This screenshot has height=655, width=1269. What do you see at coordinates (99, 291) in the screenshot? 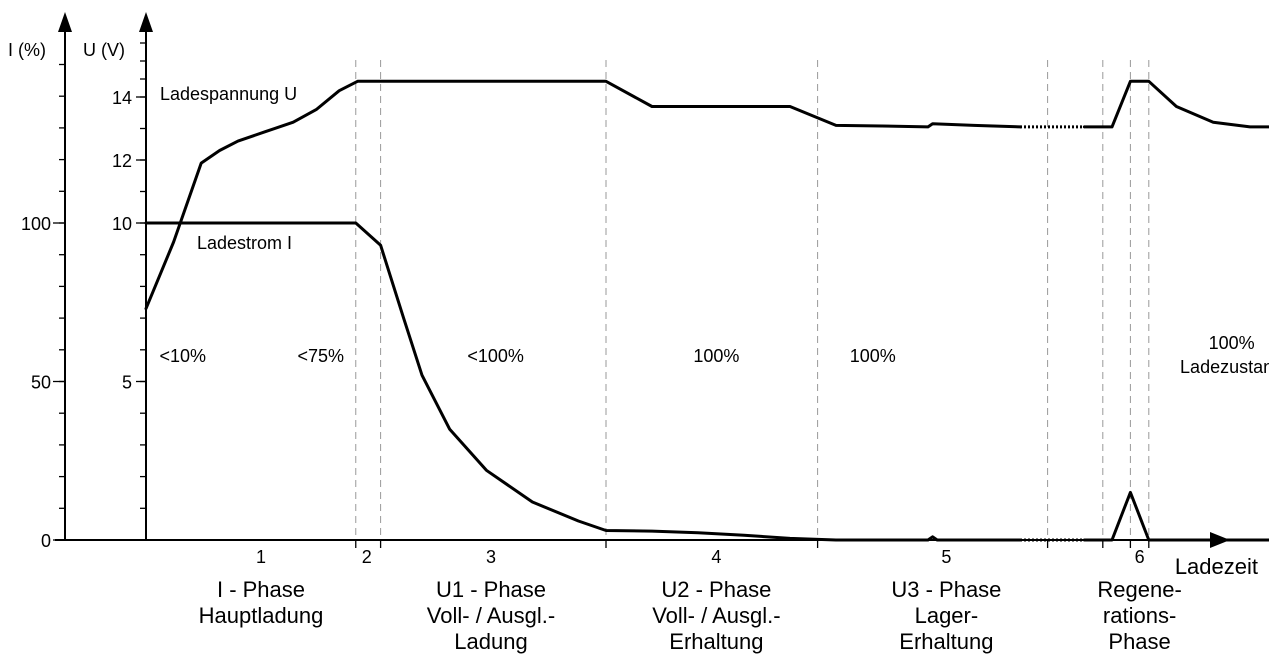
I see `ticks` at bounding box center [99, 291].